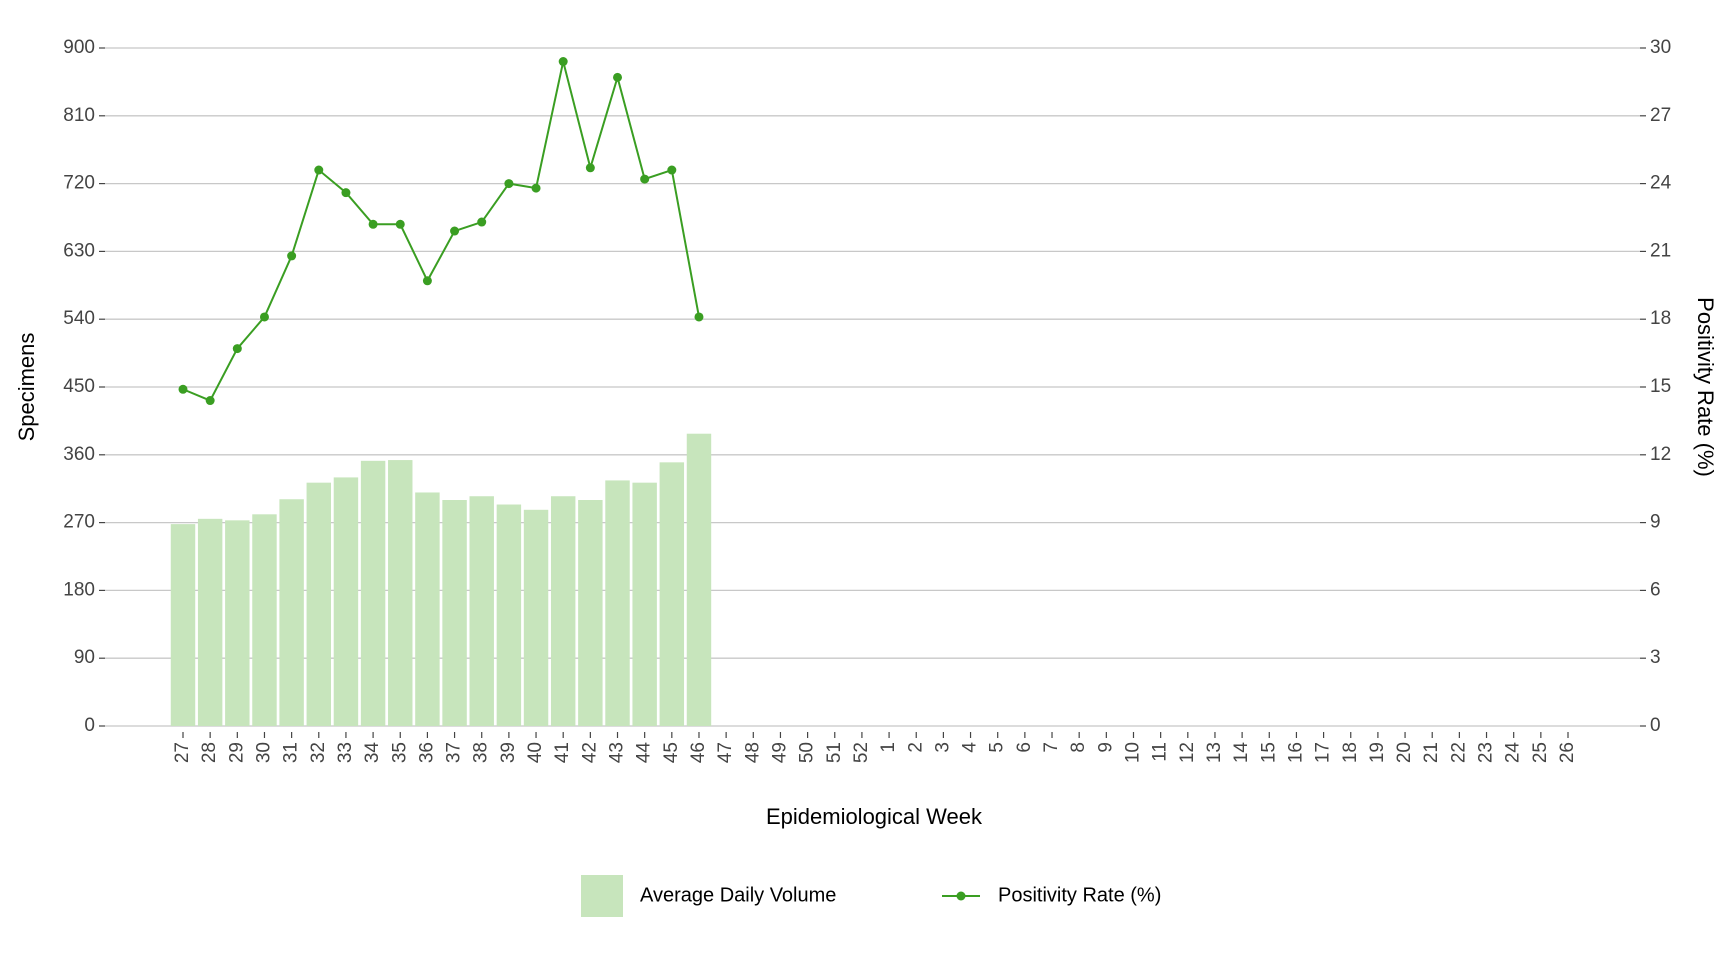 The height and width of the screenshot is (960, 1728). What do you see at coordinates (79, 589) in the screenshot?
I see `y-tick-label: 180` at bounding box center [79, 589].